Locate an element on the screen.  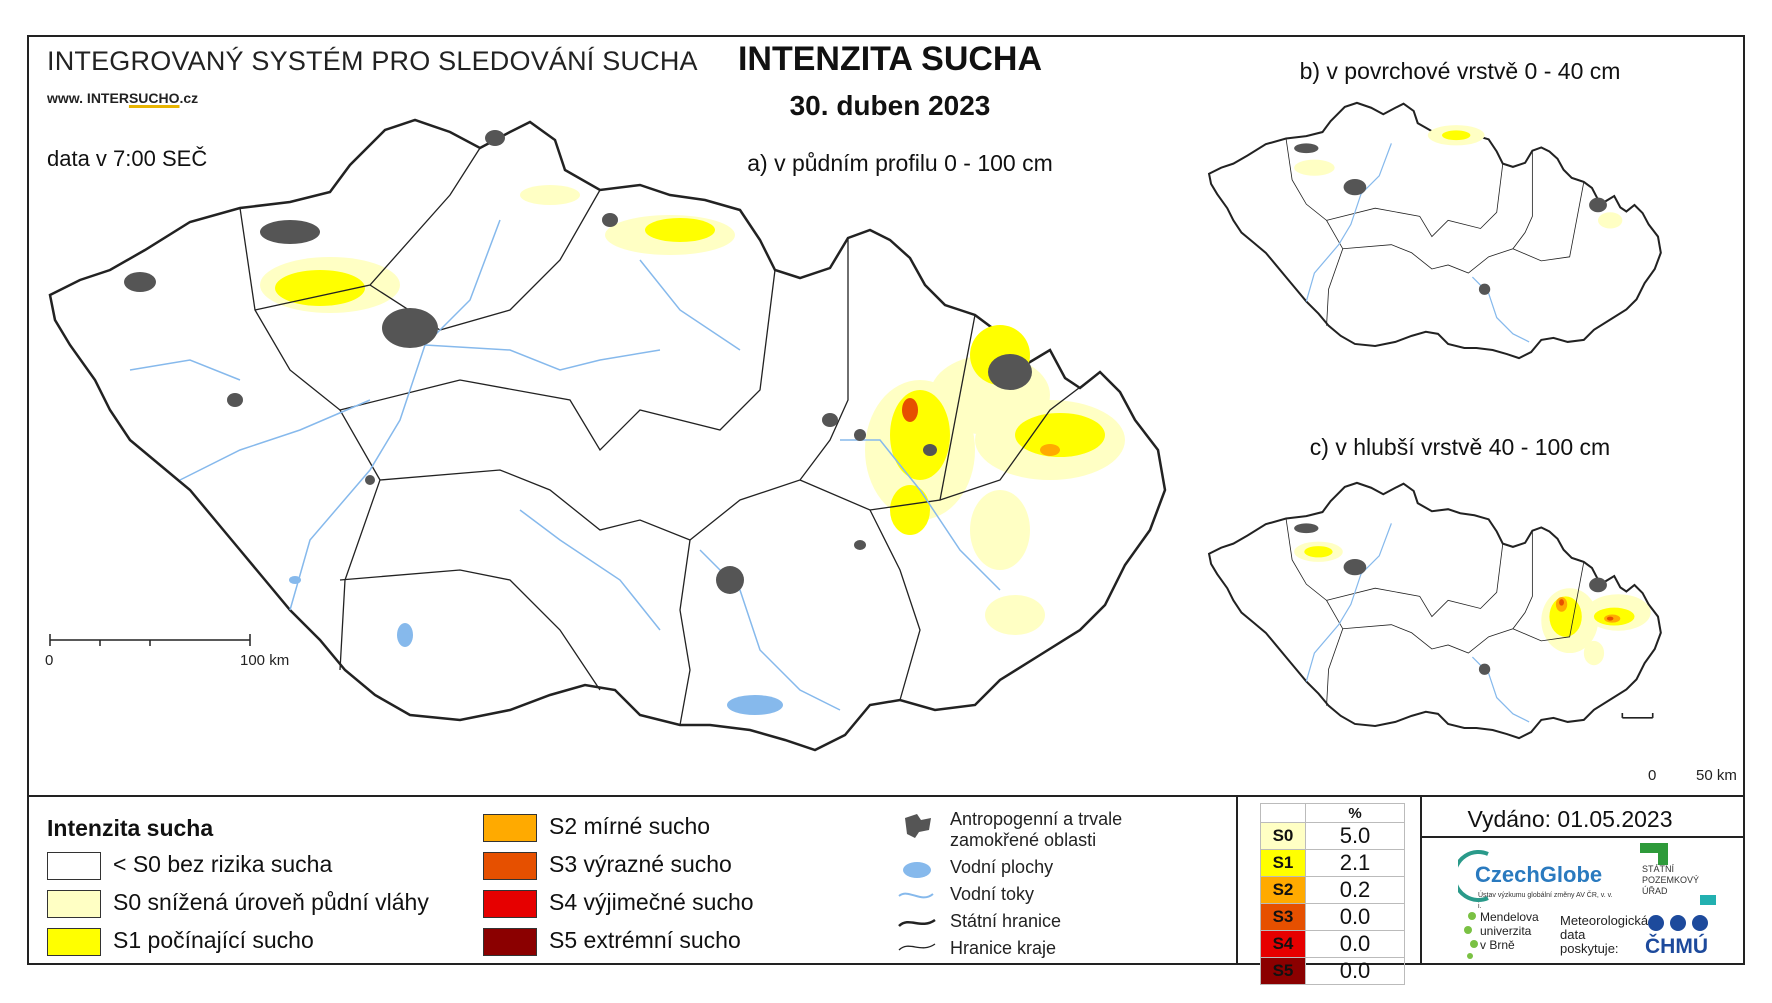
percent-row: S3 0.0 is located at coordinates (1332, 917).